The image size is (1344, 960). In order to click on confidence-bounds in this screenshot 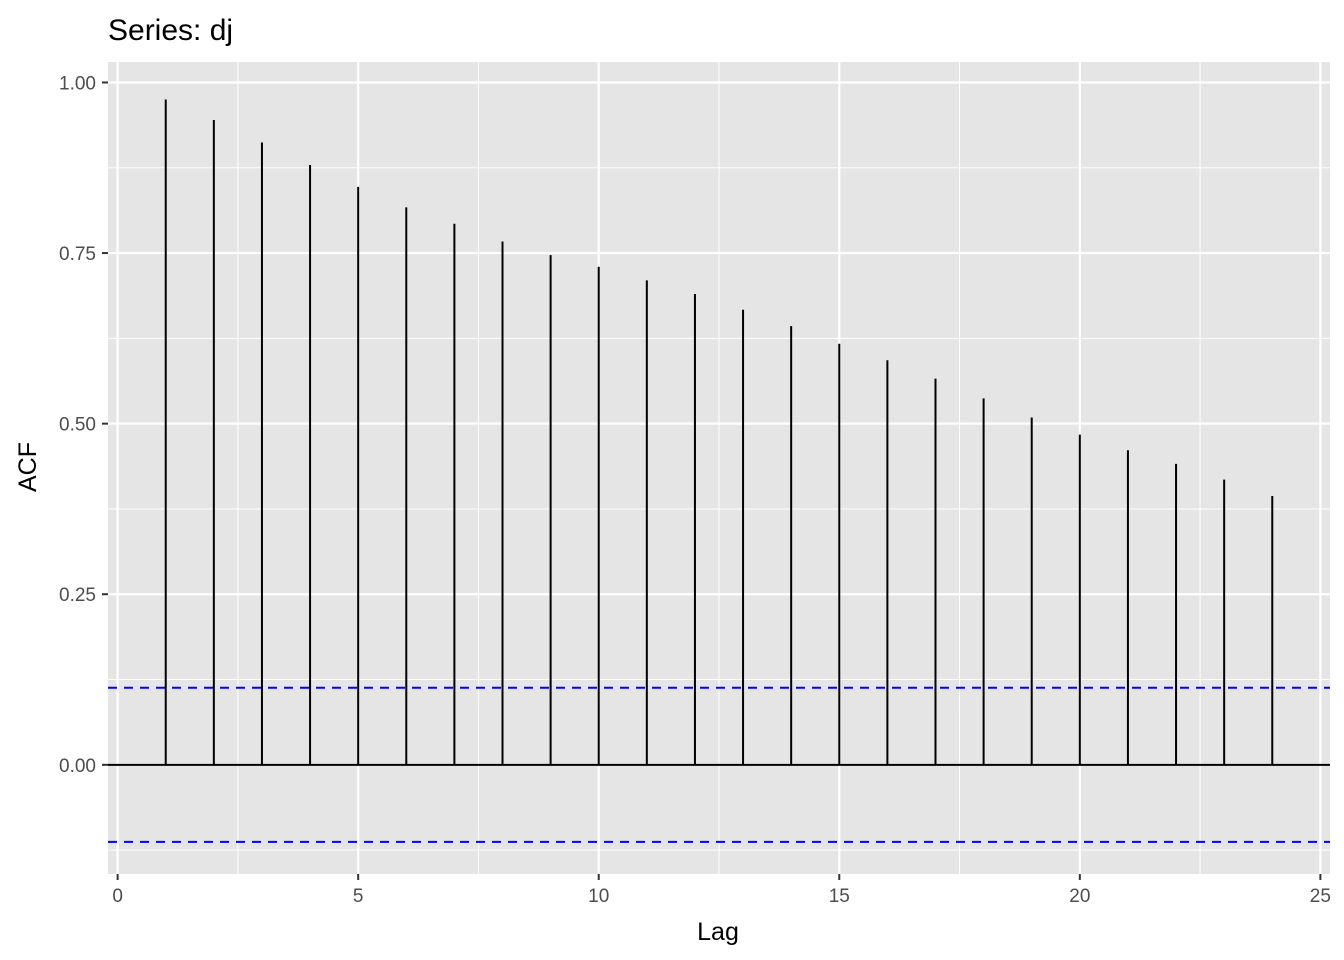, I will do `click(719, 764)`.